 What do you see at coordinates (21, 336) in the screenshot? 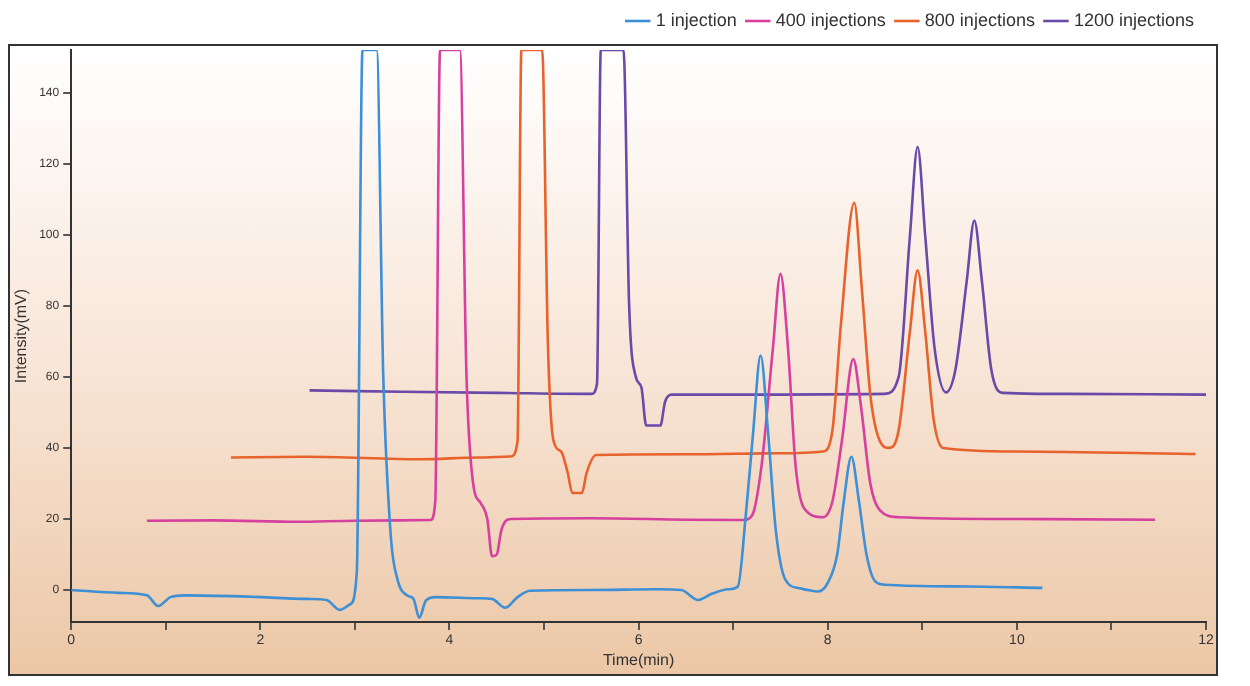
I see `y-axis-title: Intensity(mV)` at bounding box center [21, 336].